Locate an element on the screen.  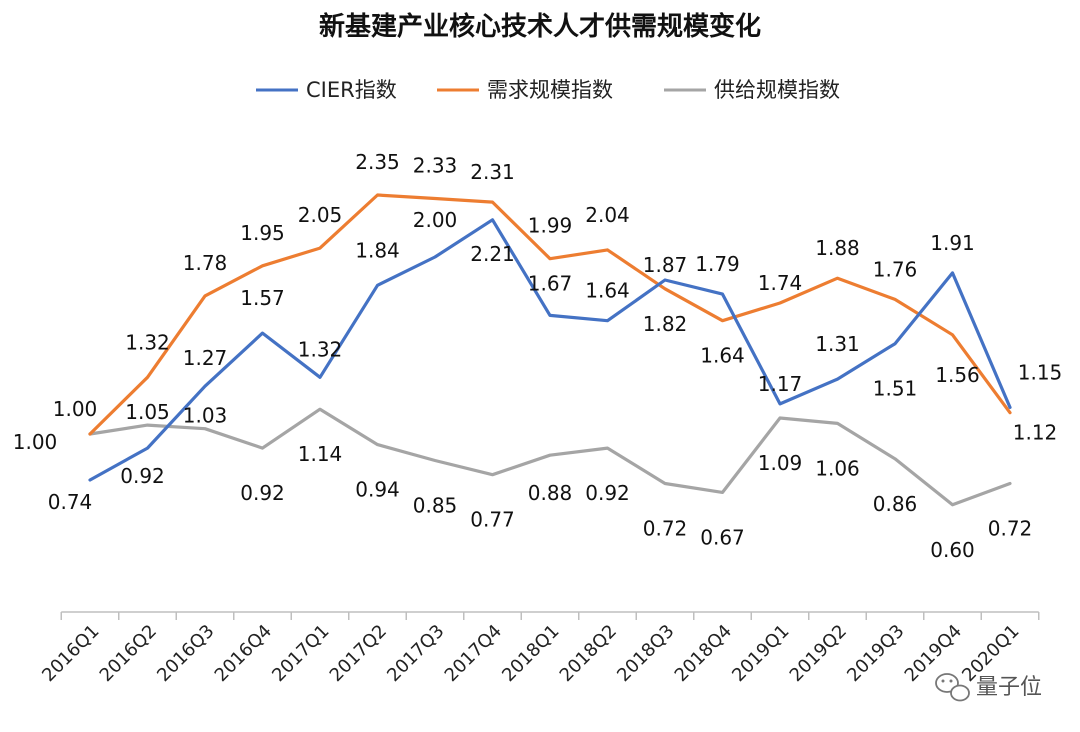
x-tick-label-14: 2019Q3 is located at coordinates (875, 653).